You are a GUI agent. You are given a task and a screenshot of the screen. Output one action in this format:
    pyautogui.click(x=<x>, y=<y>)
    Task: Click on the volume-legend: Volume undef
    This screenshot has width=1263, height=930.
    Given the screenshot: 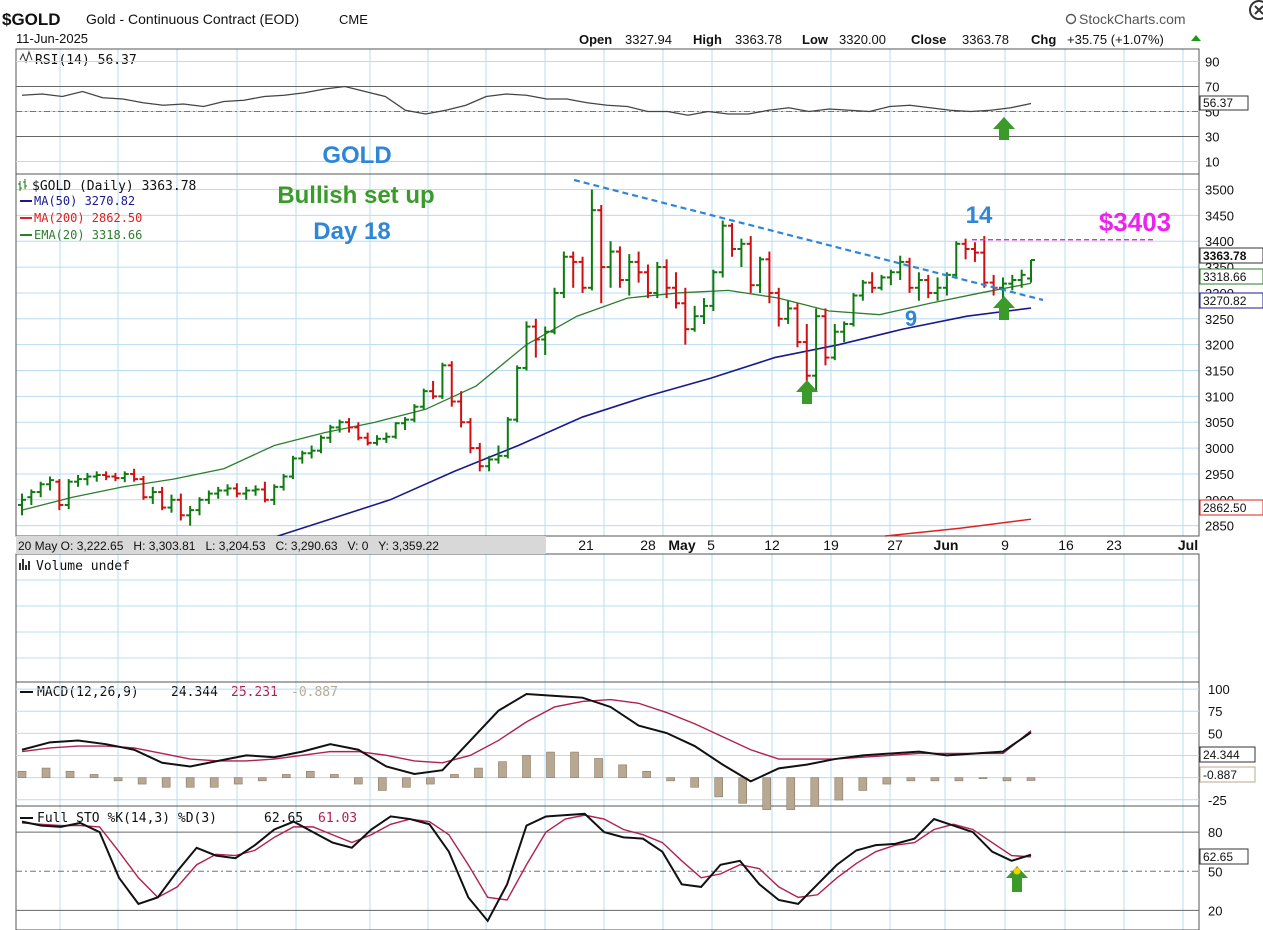 What is the action you would take?
    pyautogui.click(x=74, y=566)
    